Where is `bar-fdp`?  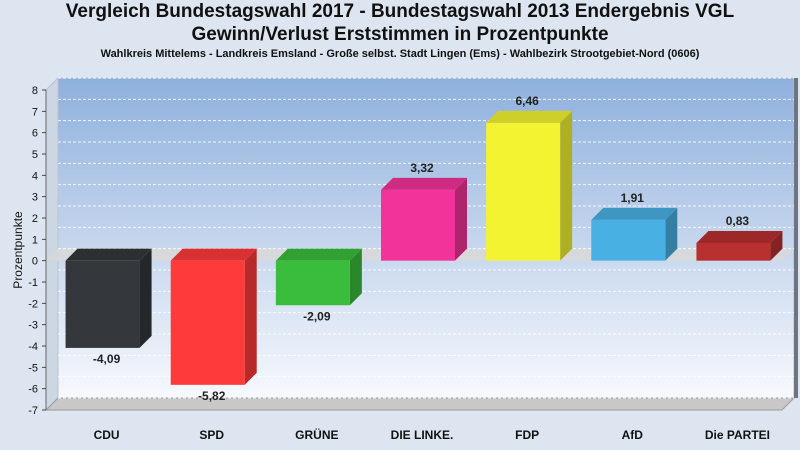
bar-fdp is located at coordinates (529, 185).